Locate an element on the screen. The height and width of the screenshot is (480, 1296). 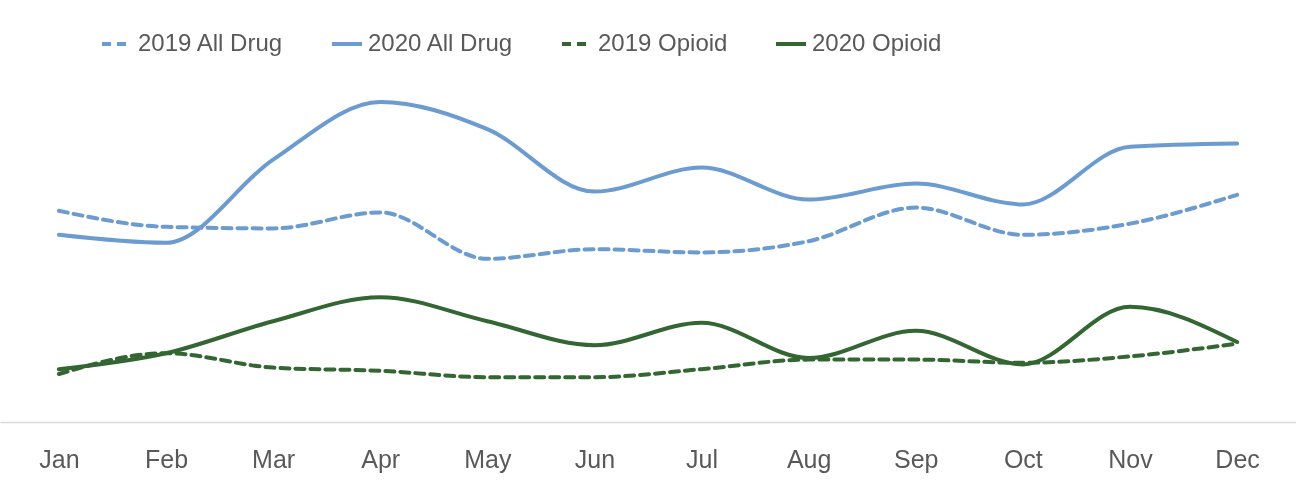
x-tick-label: Aug is located at coordinates (809, 458).